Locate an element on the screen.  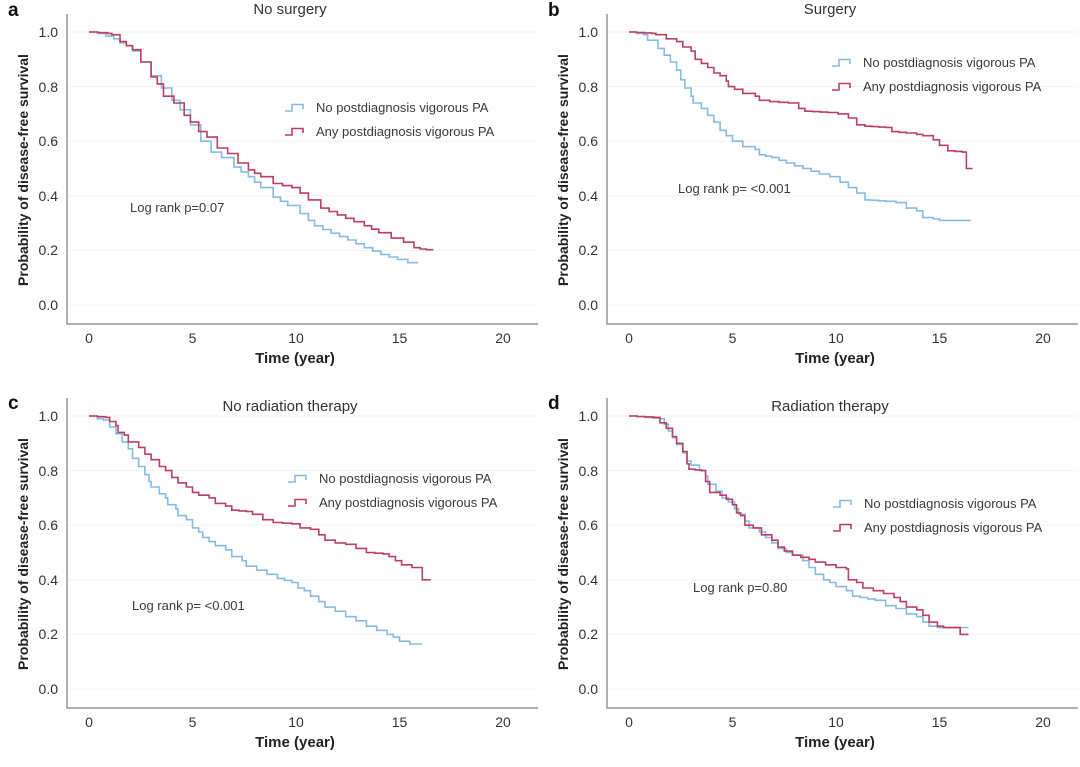
panel-letter: d is located at coordinates (554, 403).